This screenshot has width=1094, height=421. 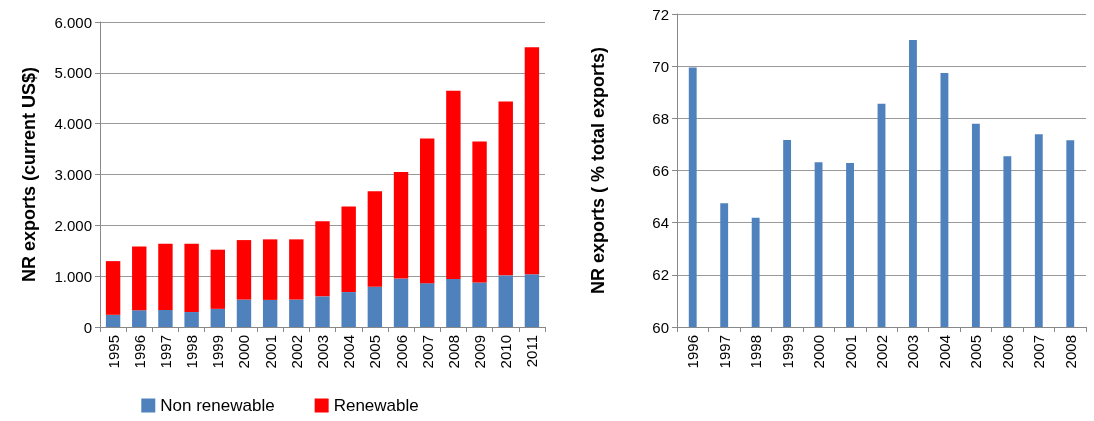 What do you see at coordinates (73, 73) in the screenshot?
I see `y-tick-label: 5.000` at bounding box center [73, 73].